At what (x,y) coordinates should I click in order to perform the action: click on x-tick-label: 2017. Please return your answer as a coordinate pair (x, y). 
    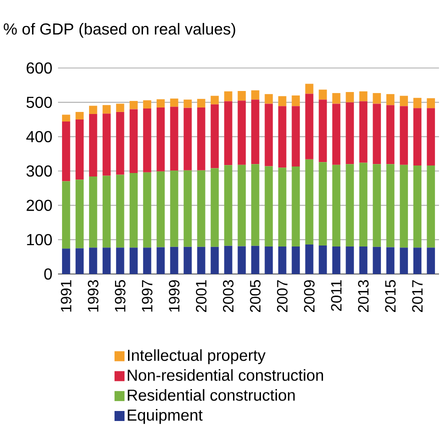
    Looking at the image, I should click on (417, 296).